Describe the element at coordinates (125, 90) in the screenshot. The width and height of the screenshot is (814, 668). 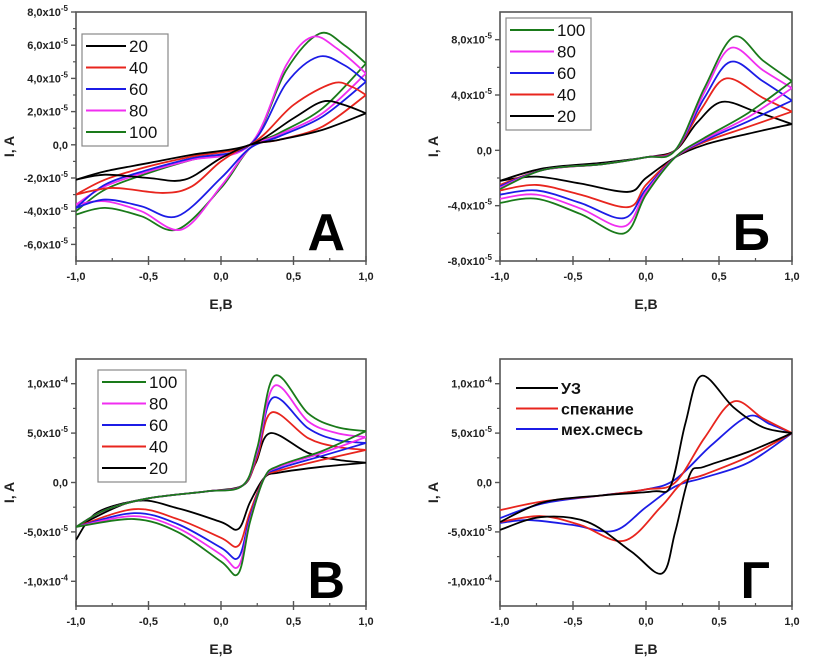
I see `legend: 20 40 60 80 100` at that location.